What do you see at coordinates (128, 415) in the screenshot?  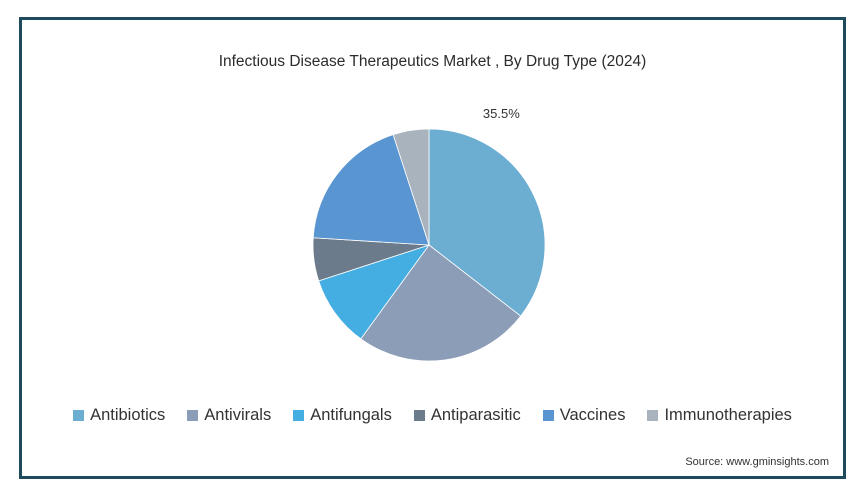 I see `legend-label-antibiotics: Antibiotics` at bounding box center [128, 415].